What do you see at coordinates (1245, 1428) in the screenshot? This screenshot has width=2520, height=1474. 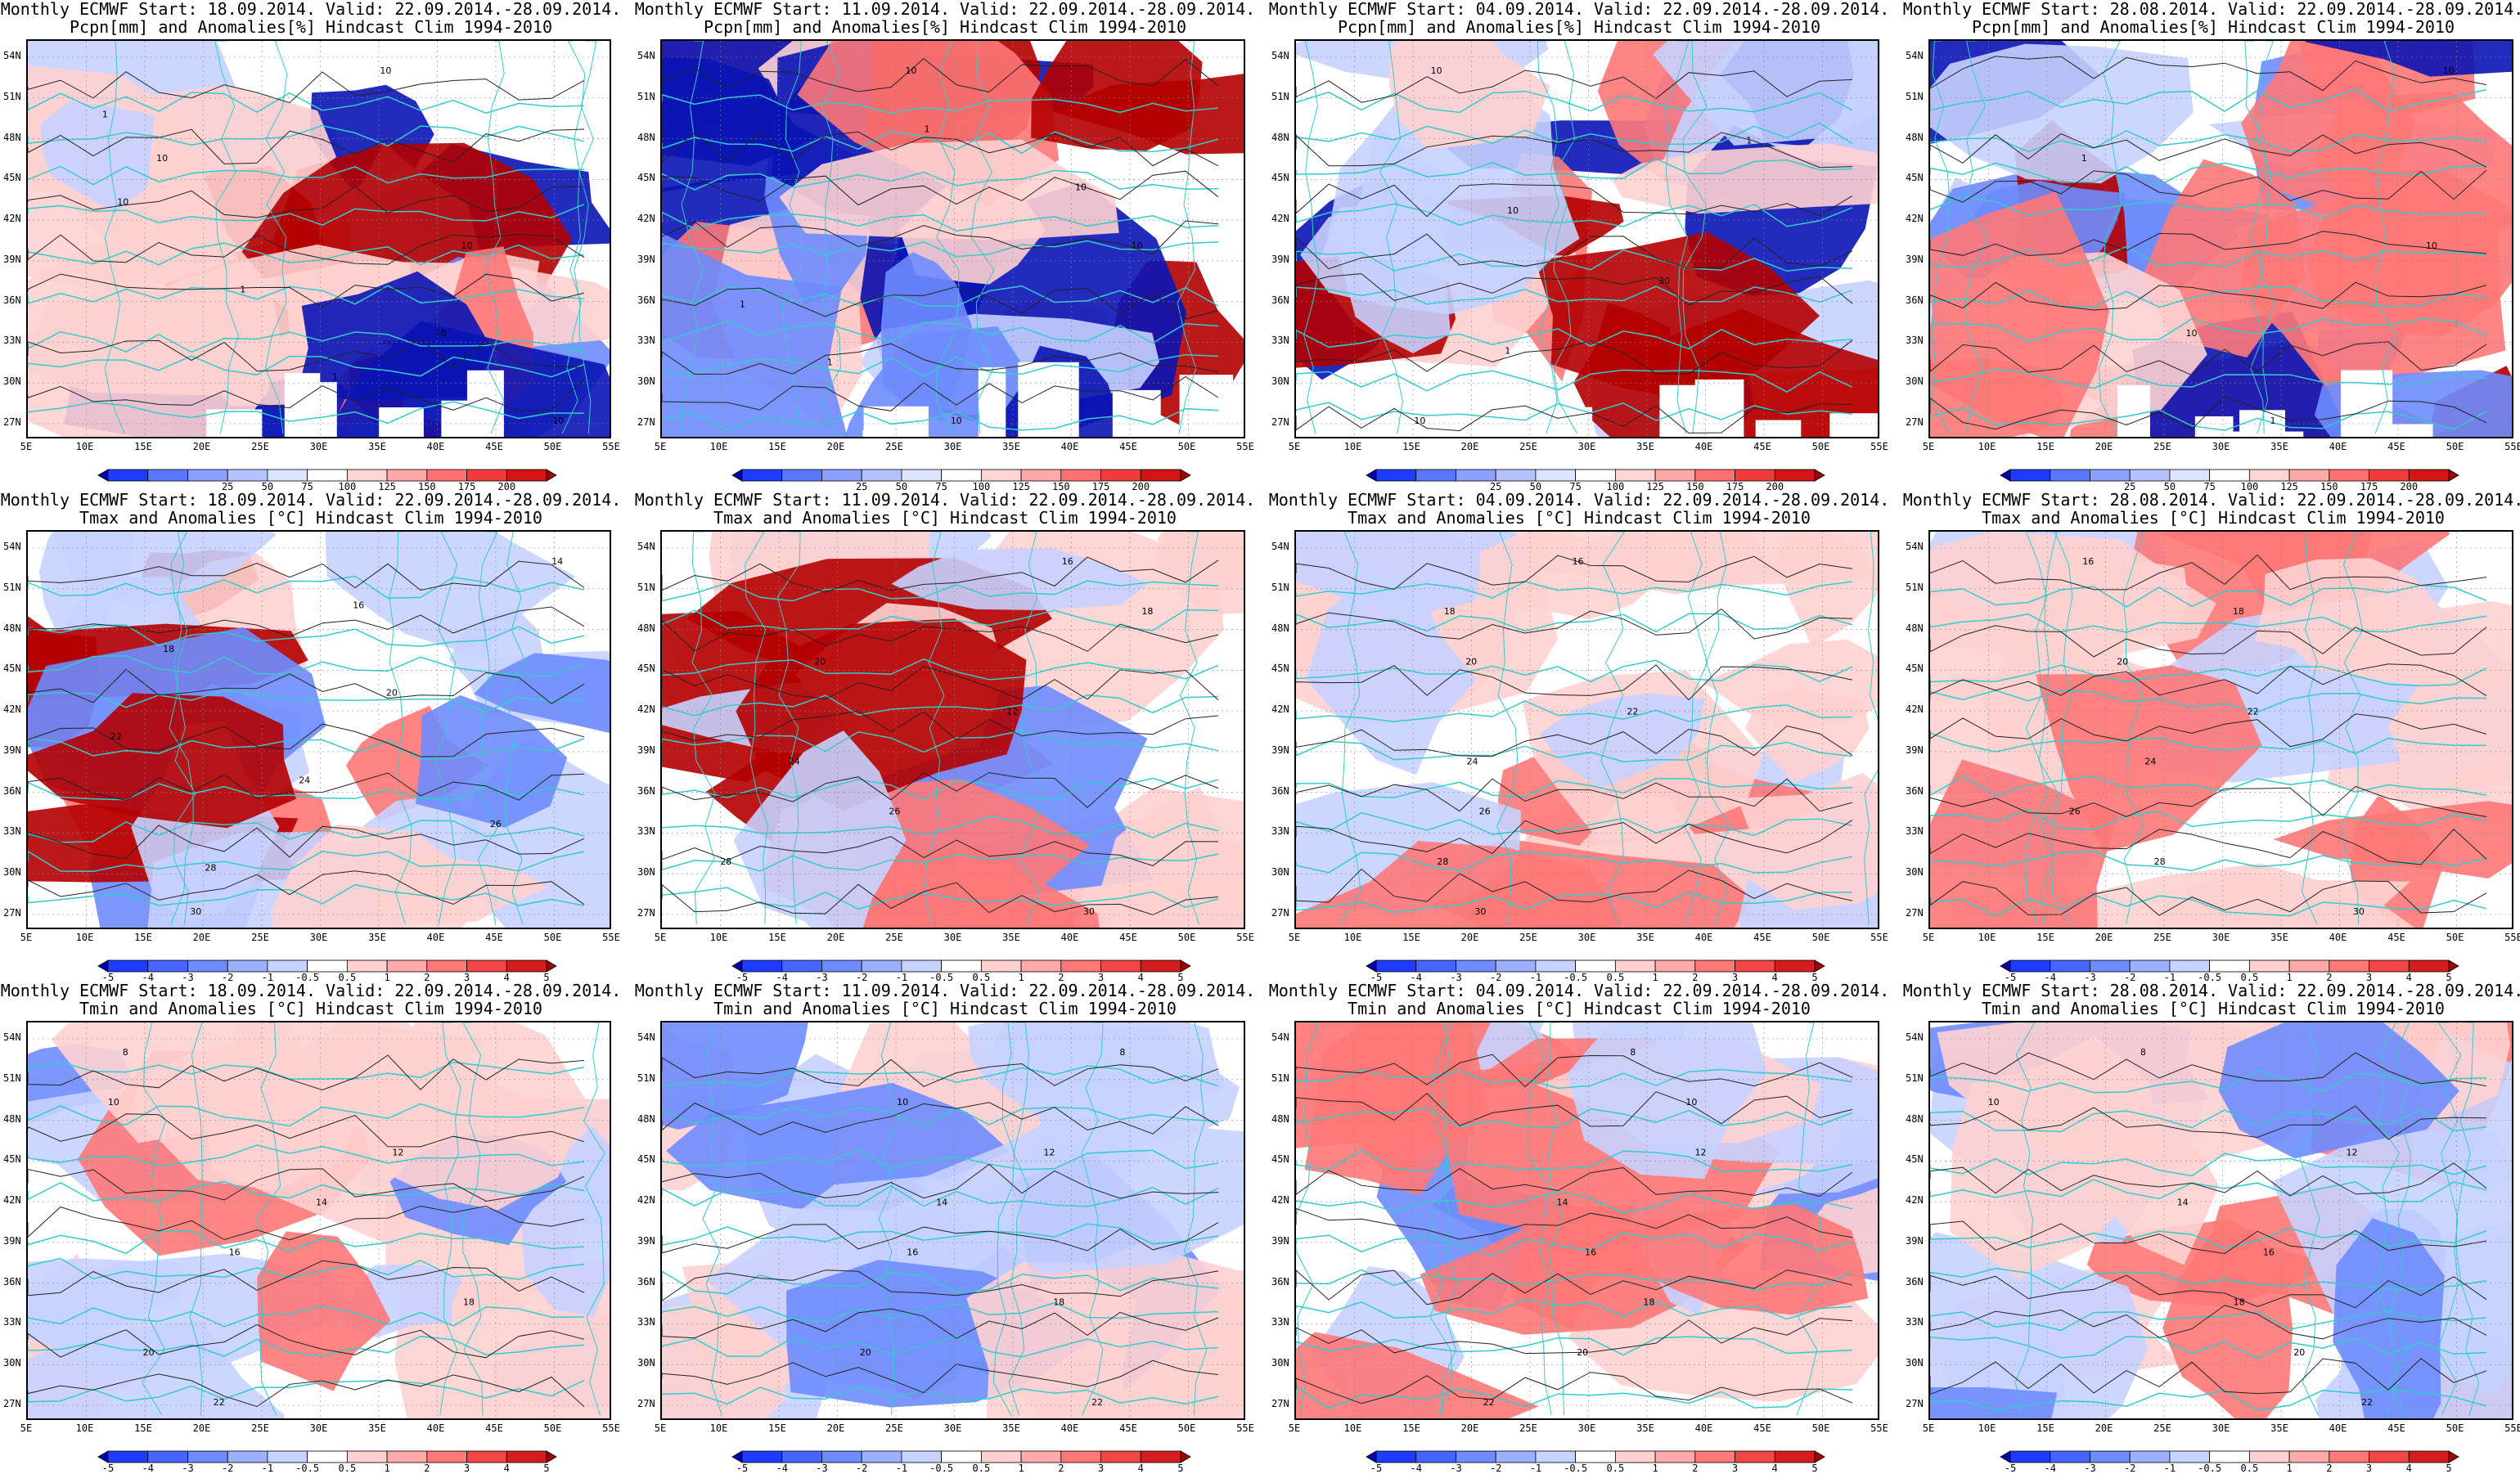 I see `lon-tick-label: 55E` at bounding box center [1245, 1428].